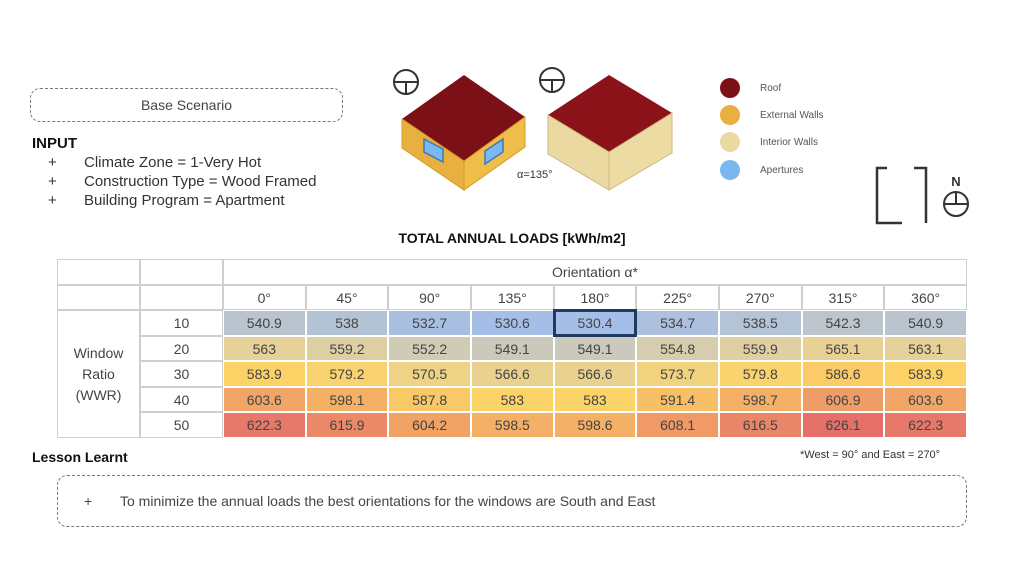  I want to click on legend-label: Interior Walls, so click(789, 142).